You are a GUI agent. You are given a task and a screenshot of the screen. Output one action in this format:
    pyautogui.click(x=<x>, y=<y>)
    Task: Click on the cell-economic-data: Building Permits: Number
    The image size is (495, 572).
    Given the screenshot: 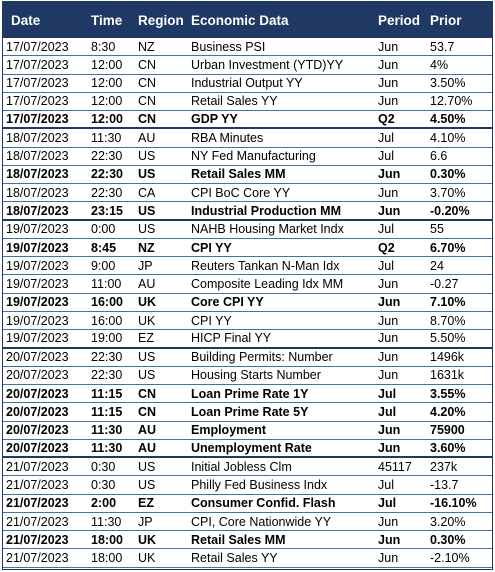 What is the action you would take?
    pyautogui.click(x=262, y=357)
    